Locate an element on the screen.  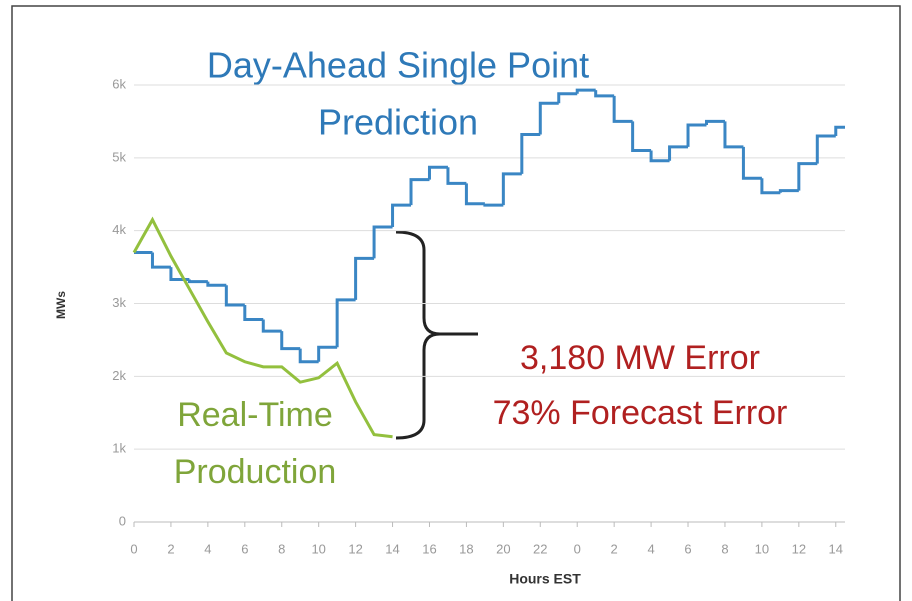
chart-title: Day-Ahead Single Point is located at coordinates (398, 65).